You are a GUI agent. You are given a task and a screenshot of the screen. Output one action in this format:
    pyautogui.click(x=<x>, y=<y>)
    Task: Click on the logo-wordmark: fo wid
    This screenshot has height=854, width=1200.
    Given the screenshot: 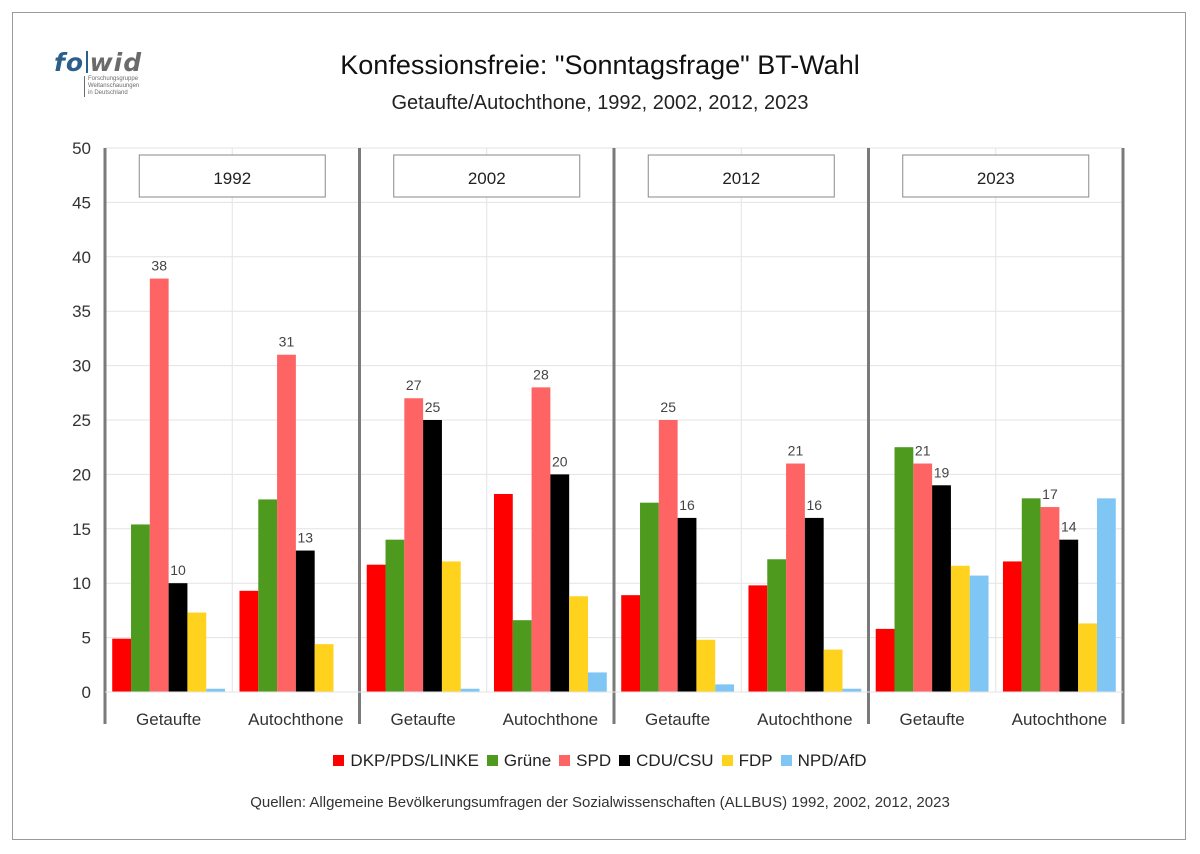 What is the action you would take?
    pyautogui.click(x=98, y=62)
    